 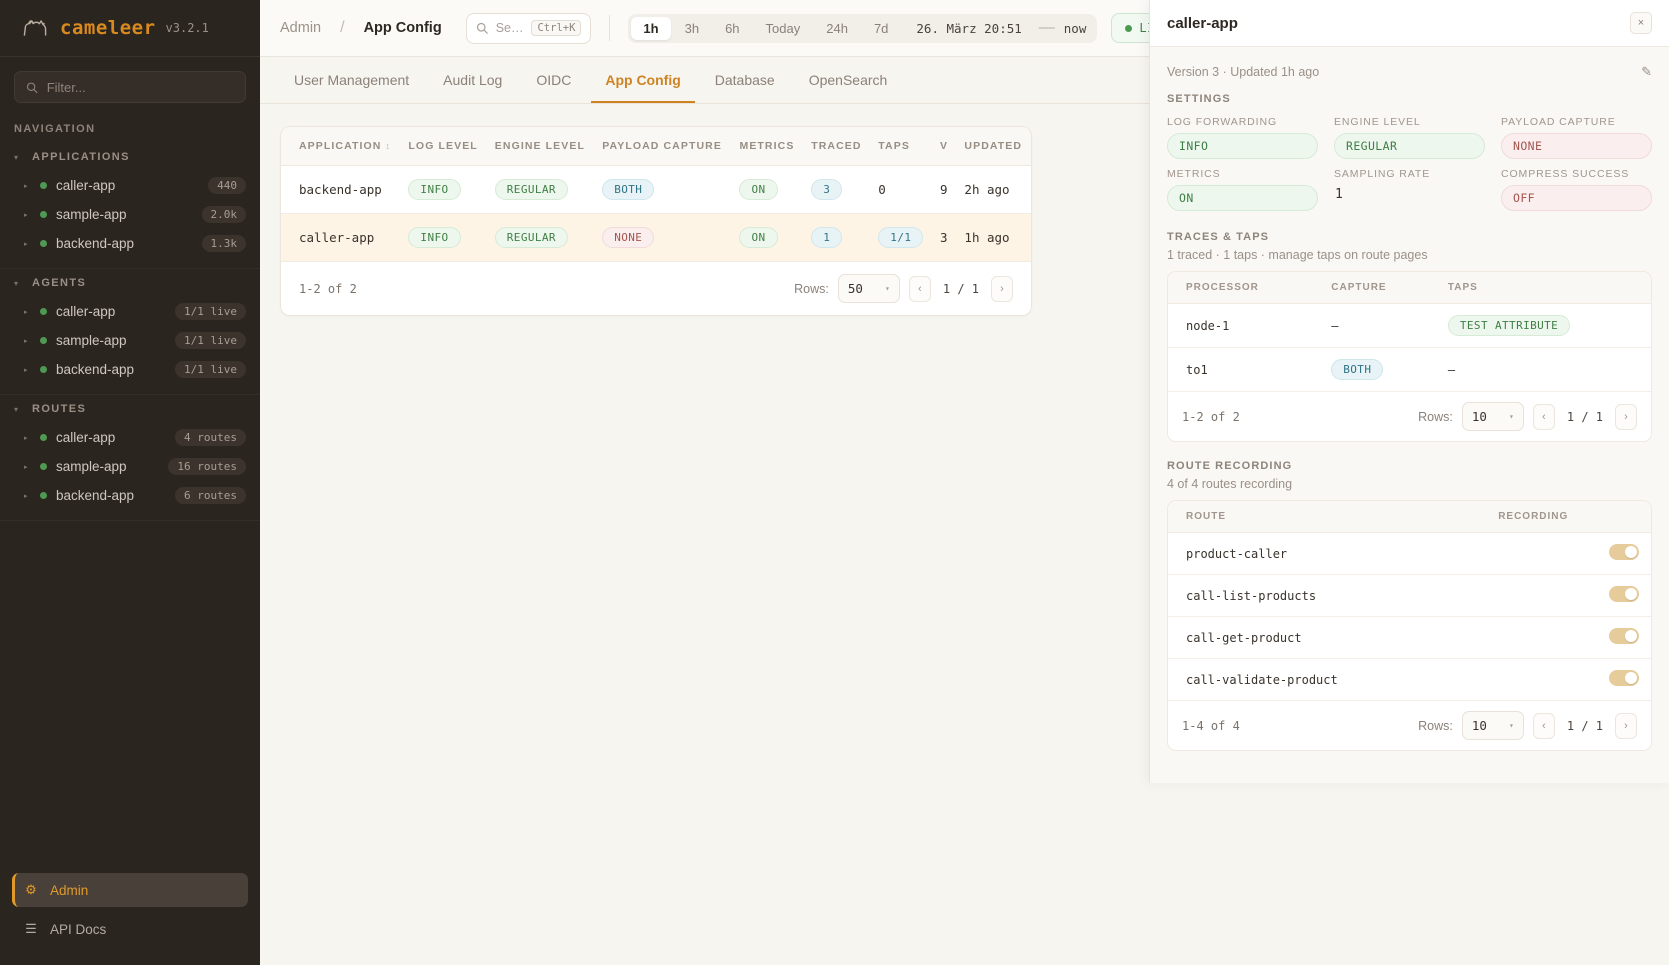 I want to click on tab-app-config: App Config, so click(x=643, y=87).